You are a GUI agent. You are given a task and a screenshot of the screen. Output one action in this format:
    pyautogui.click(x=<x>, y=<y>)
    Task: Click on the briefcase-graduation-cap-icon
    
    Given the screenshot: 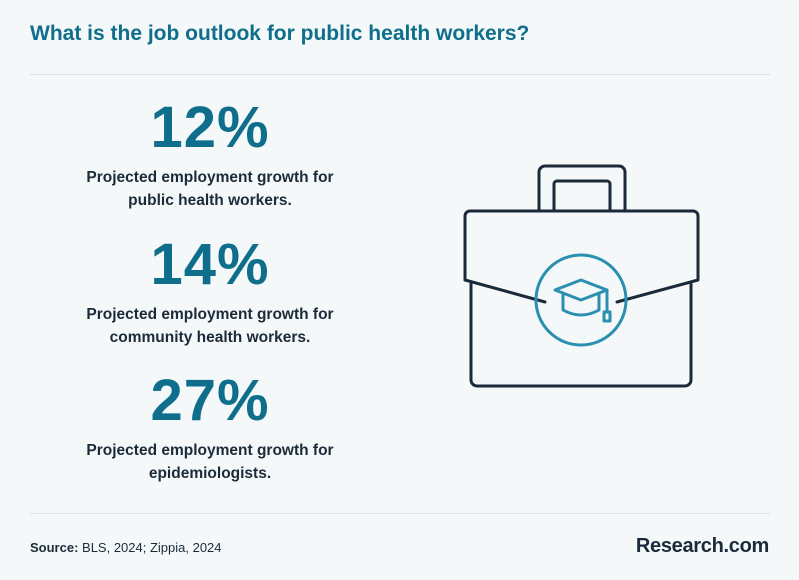 What is the action you would take?
    pyautogui.click(x=580, y=277)
    